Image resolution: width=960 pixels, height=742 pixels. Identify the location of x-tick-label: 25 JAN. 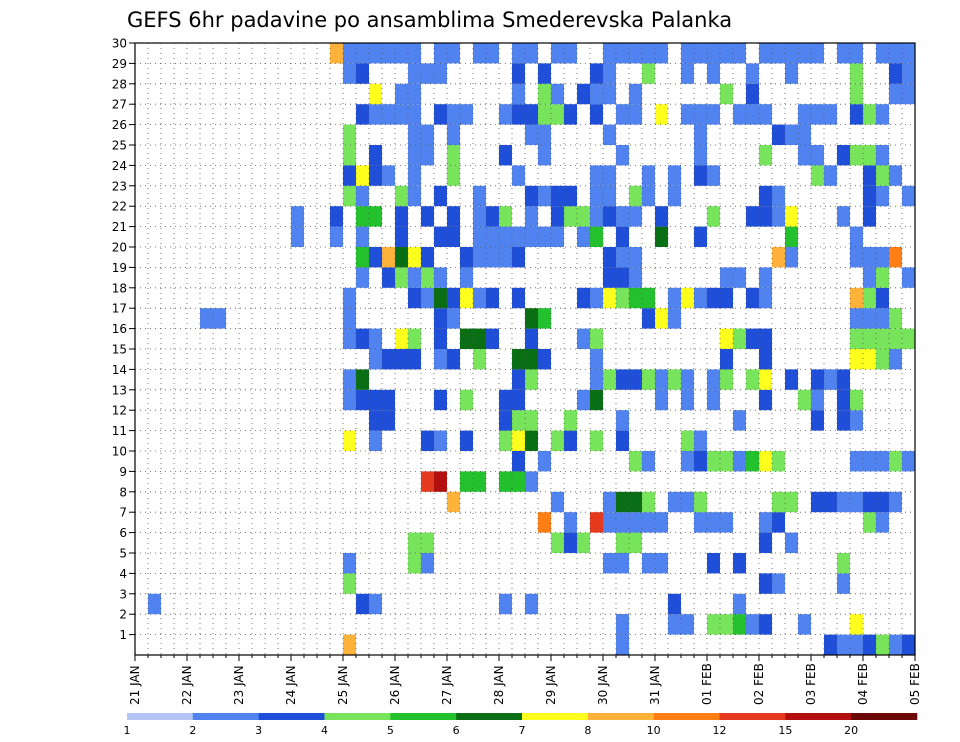
(343, 685).